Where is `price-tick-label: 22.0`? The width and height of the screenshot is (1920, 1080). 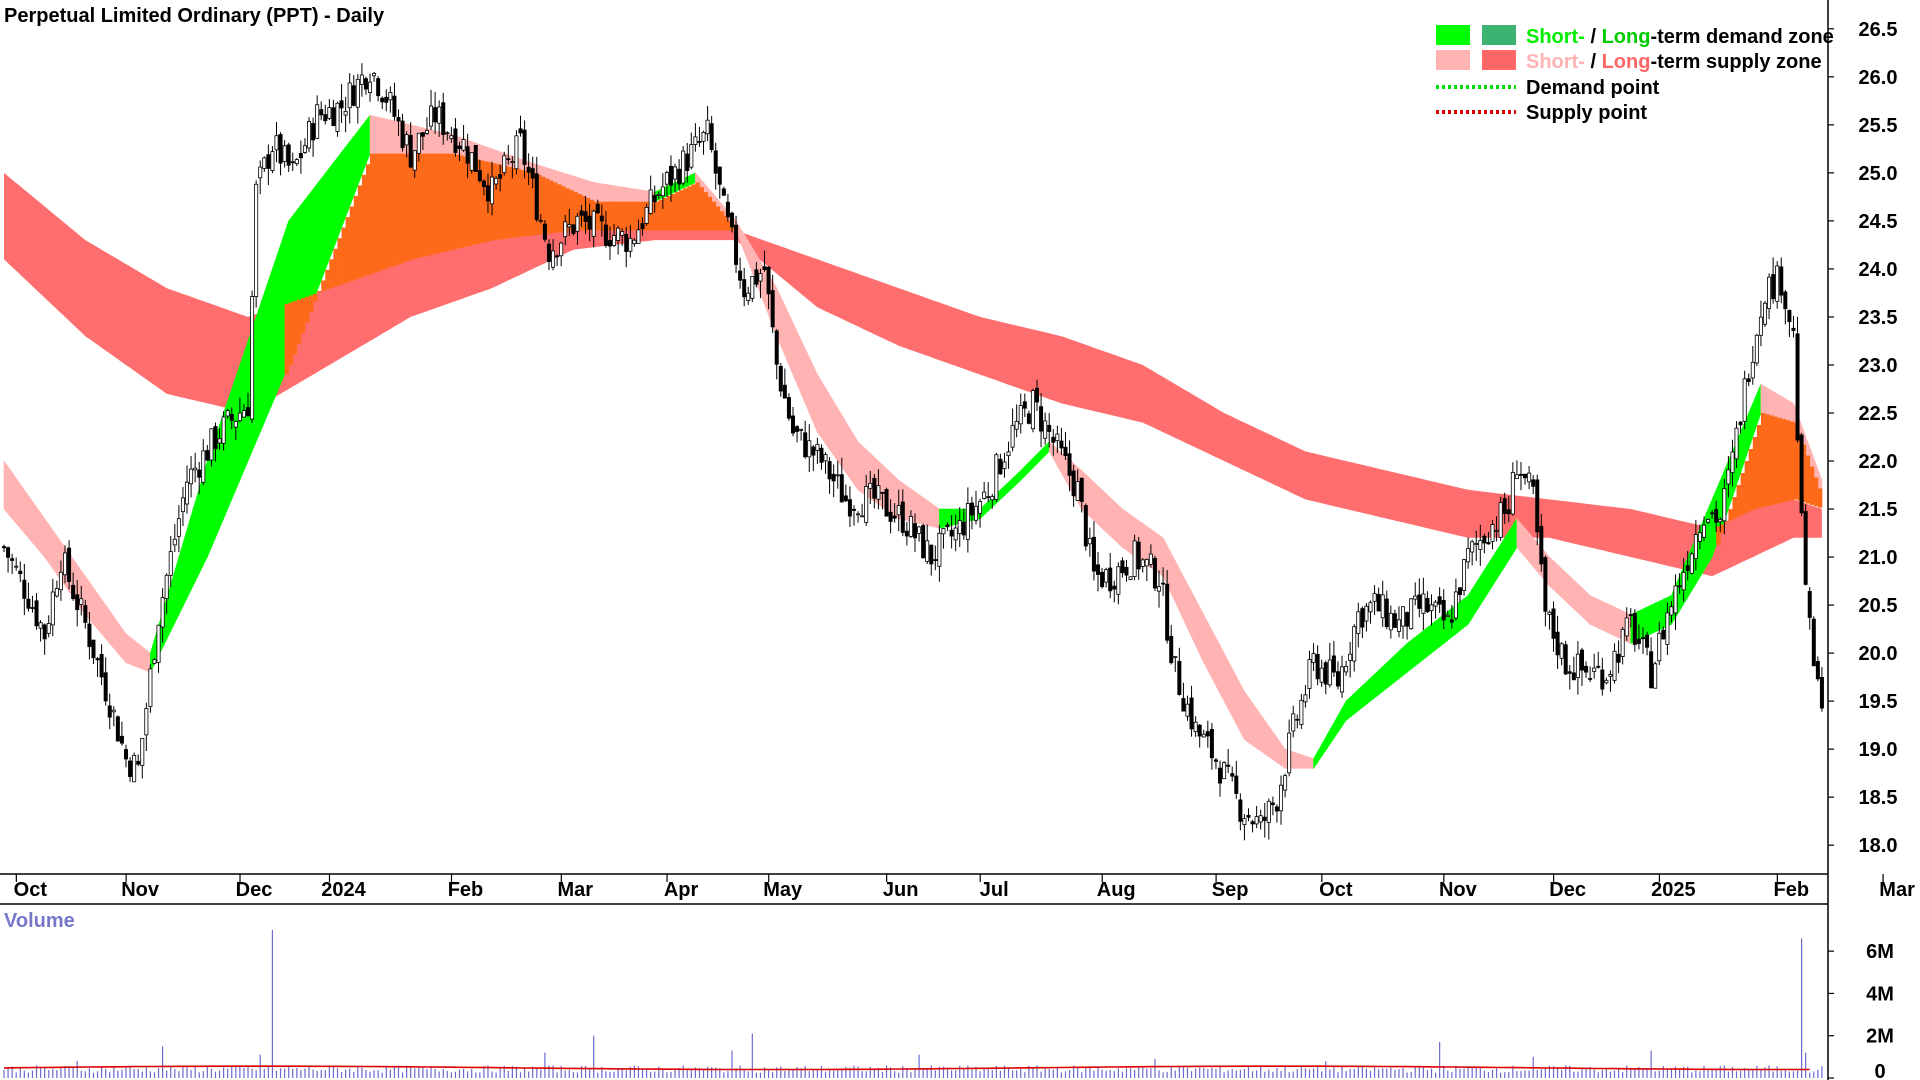
price-tick-label: 22.0 is located at coordinates (1878, 462).